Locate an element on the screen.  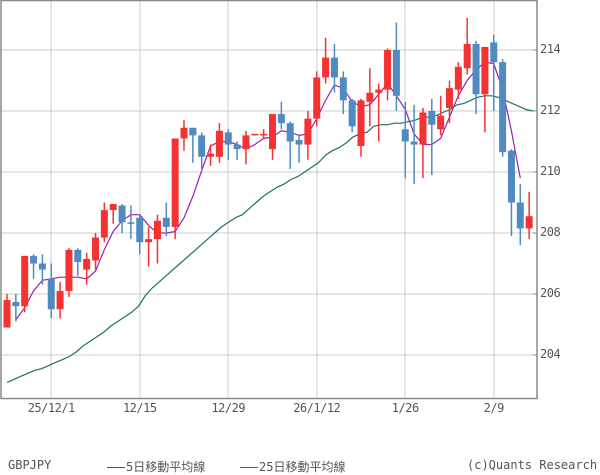
ma25-legend-label: 25日移動平均線 is located at coordinates (302, 467).